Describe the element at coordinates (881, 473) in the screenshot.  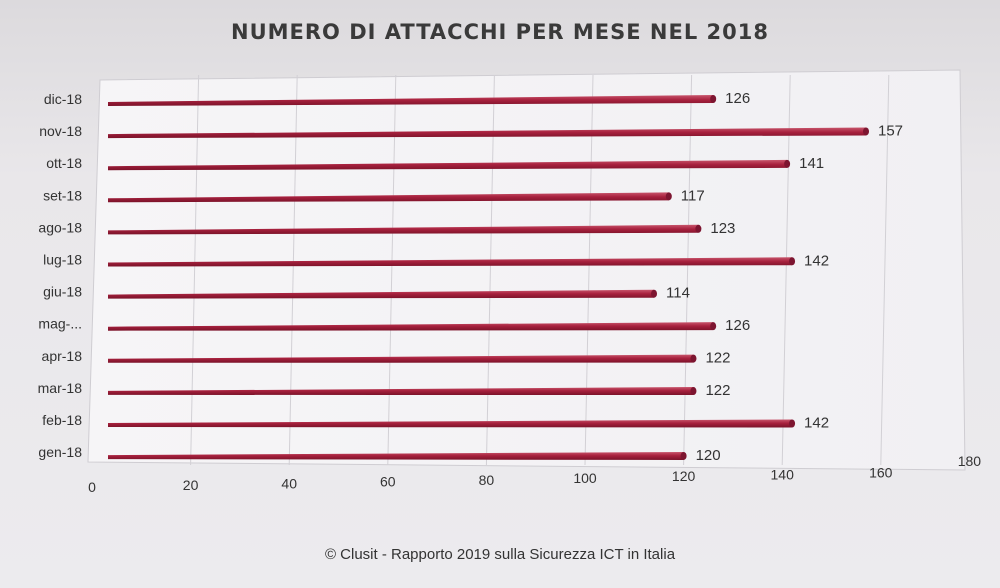
I see `x-tick-label: 160` at that location.